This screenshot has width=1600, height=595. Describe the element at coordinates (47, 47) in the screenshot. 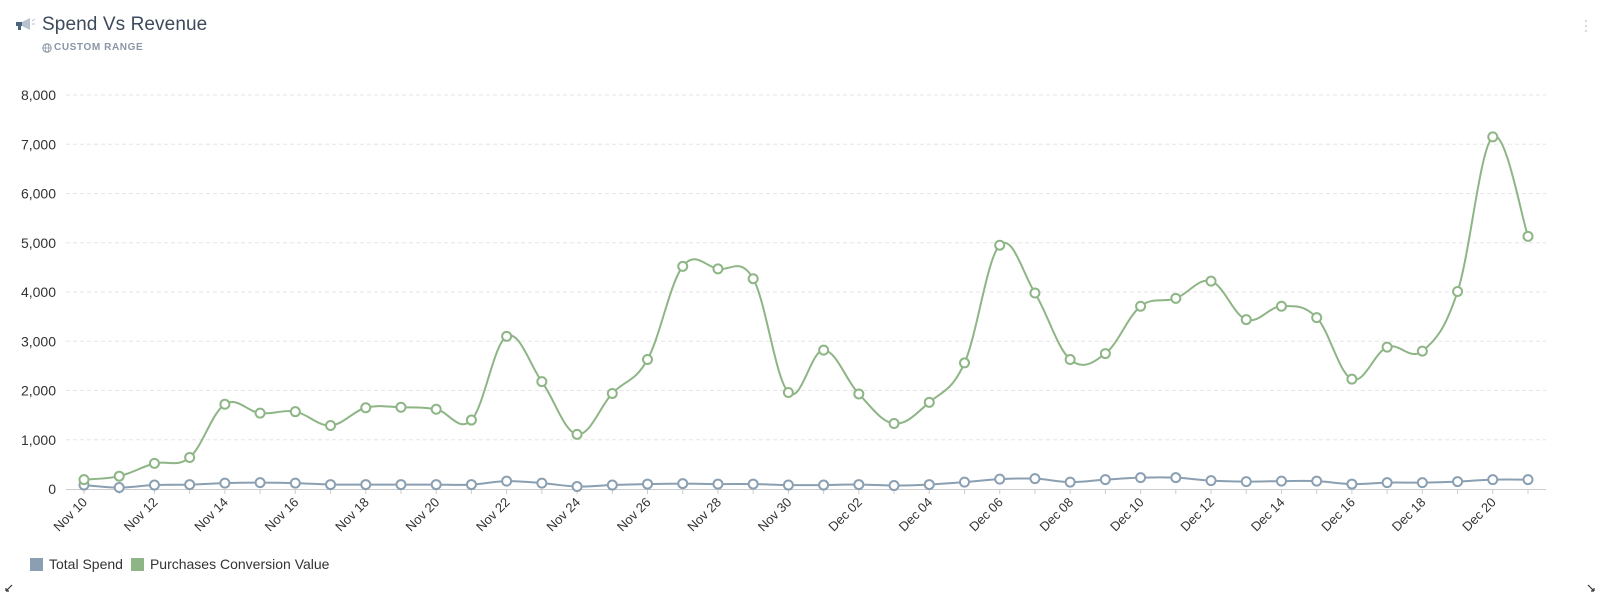

I see `globe-icon` at that location.